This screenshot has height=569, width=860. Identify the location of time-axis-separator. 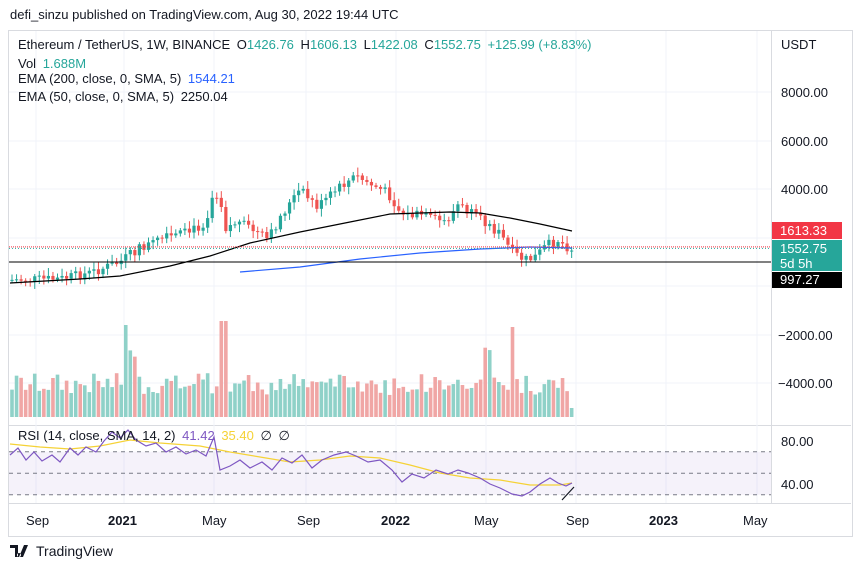
(430, 503).